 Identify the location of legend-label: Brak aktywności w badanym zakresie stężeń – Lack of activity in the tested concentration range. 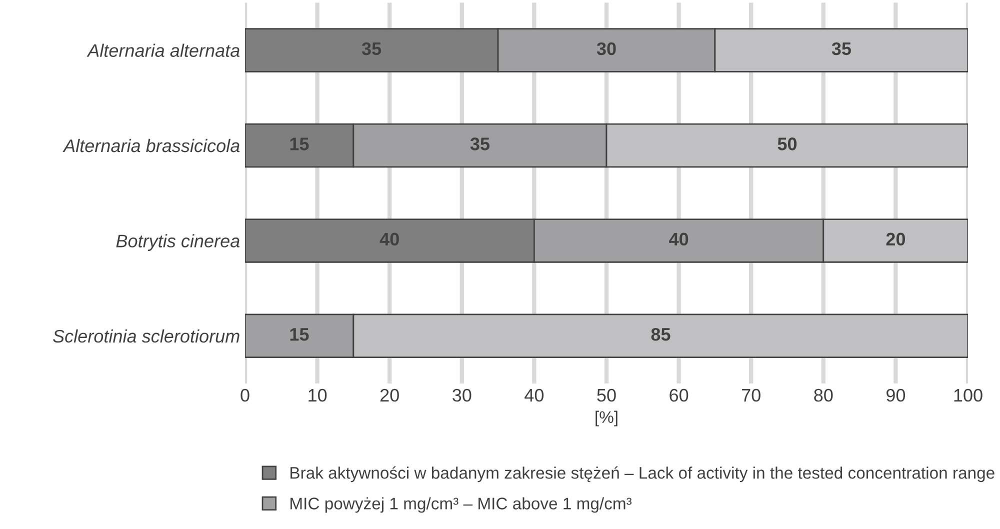
(642, 474).